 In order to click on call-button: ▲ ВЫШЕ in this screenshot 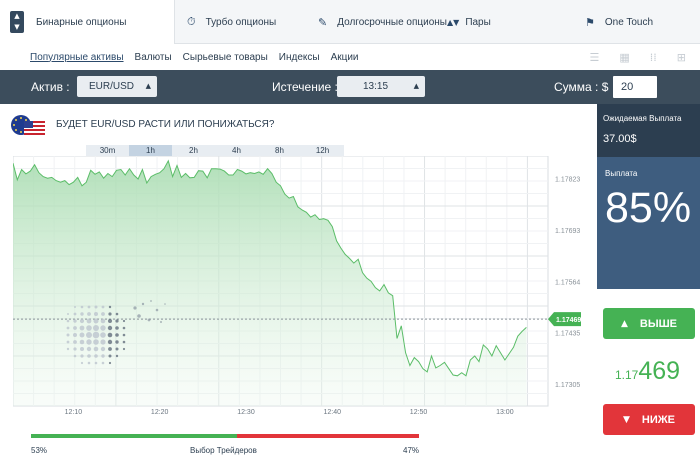, I will do `click(649, 323)`.